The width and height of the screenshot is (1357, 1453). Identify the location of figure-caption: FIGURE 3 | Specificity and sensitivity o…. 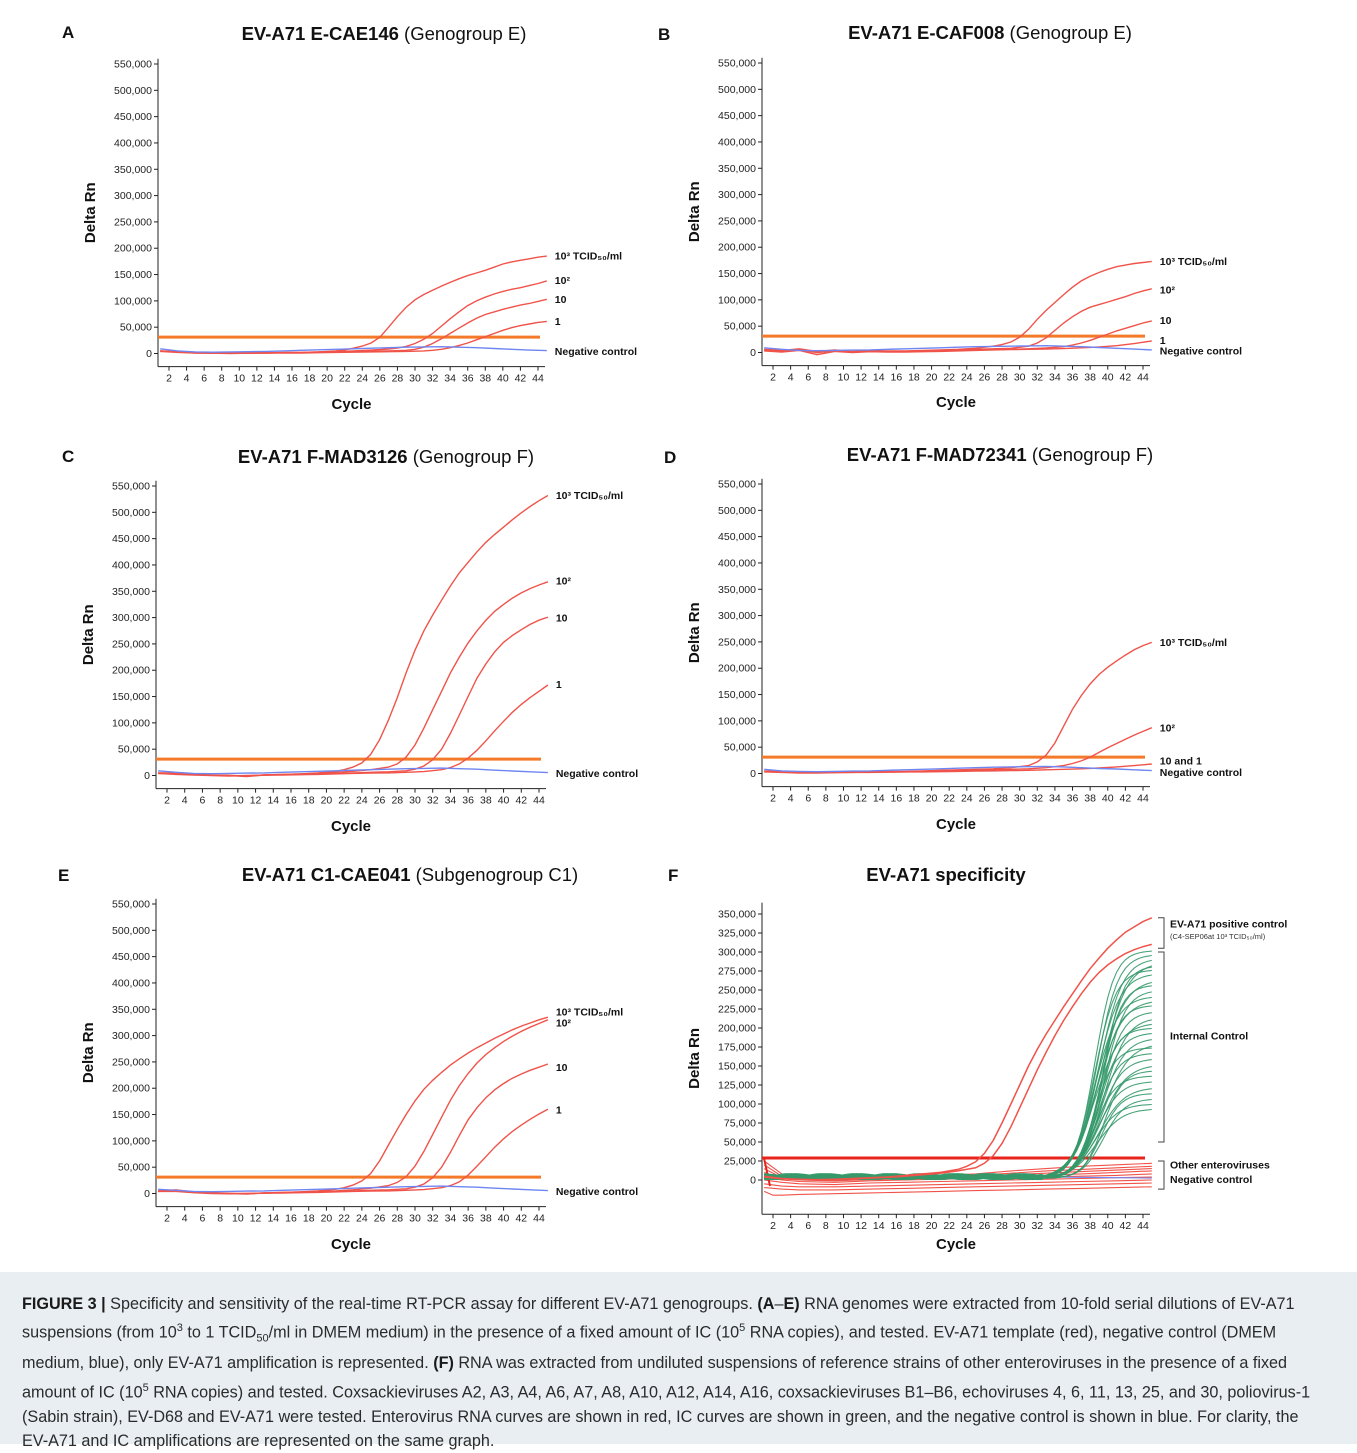
(672, 1372).